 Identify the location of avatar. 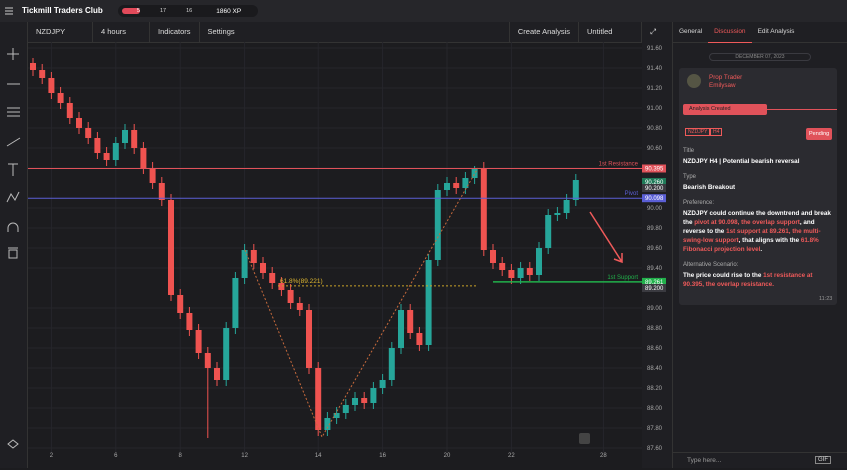
(694, 81).